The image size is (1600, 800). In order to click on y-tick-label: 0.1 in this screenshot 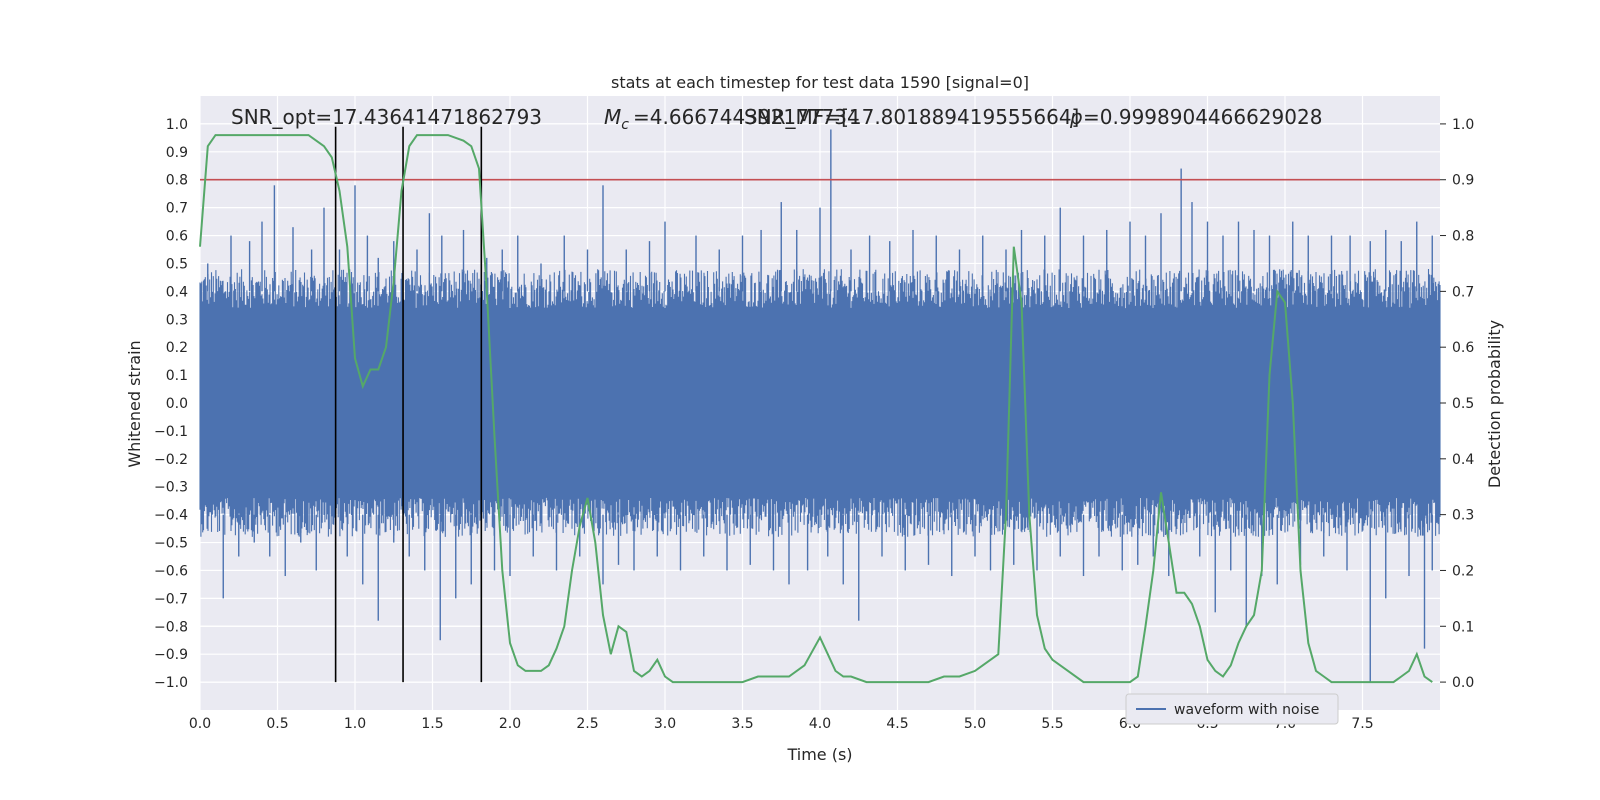, I will do `click(177, 376)`.